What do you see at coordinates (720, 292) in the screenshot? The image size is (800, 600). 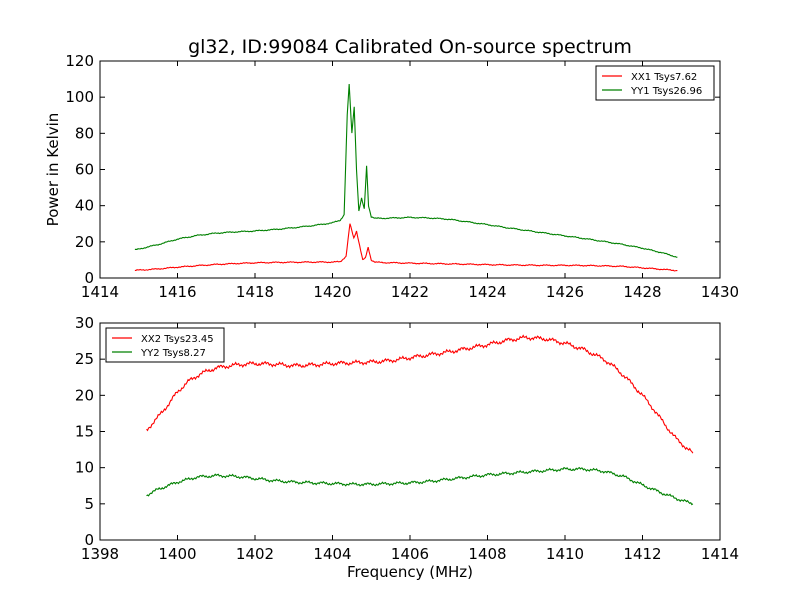 I see `x-tick-label: 1430` at bounding box center [720, 292].